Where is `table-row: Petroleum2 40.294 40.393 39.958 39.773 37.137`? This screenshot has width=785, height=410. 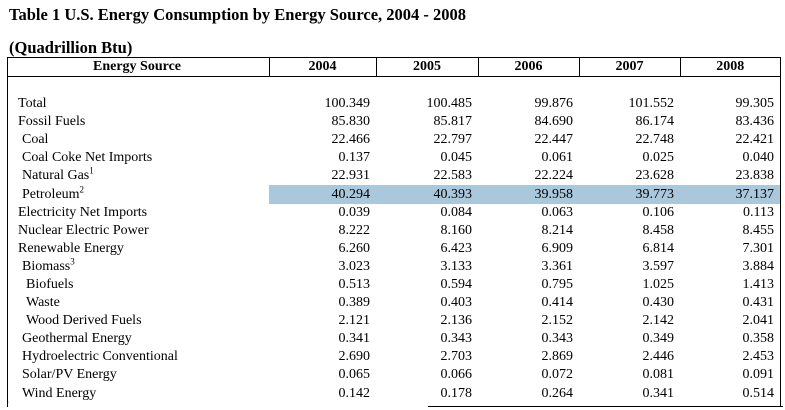
table-row: Petroleum2 40.294 40.393 39.958 39.773 37.137 is located at coordinates (394, 193).